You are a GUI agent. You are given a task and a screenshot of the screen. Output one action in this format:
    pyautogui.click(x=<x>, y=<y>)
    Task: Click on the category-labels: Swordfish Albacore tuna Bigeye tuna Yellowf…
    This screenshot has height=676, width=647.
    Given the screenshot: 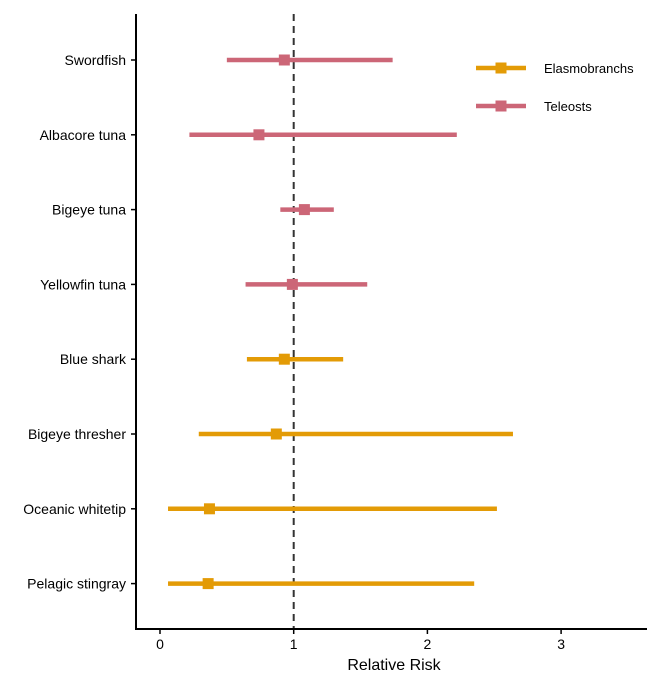 What is the action you would take?
    pyautogui.click(x=79, y=322)
    